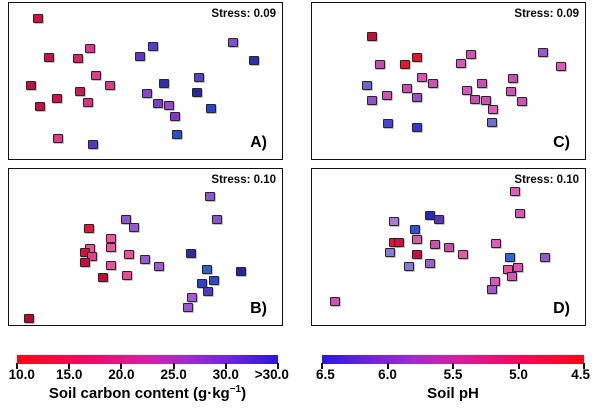  What do you see at coordinates (147, 359) in the screenshot?
I see `soil-carbon-gradient-bar` at bounding box center [147, 359].